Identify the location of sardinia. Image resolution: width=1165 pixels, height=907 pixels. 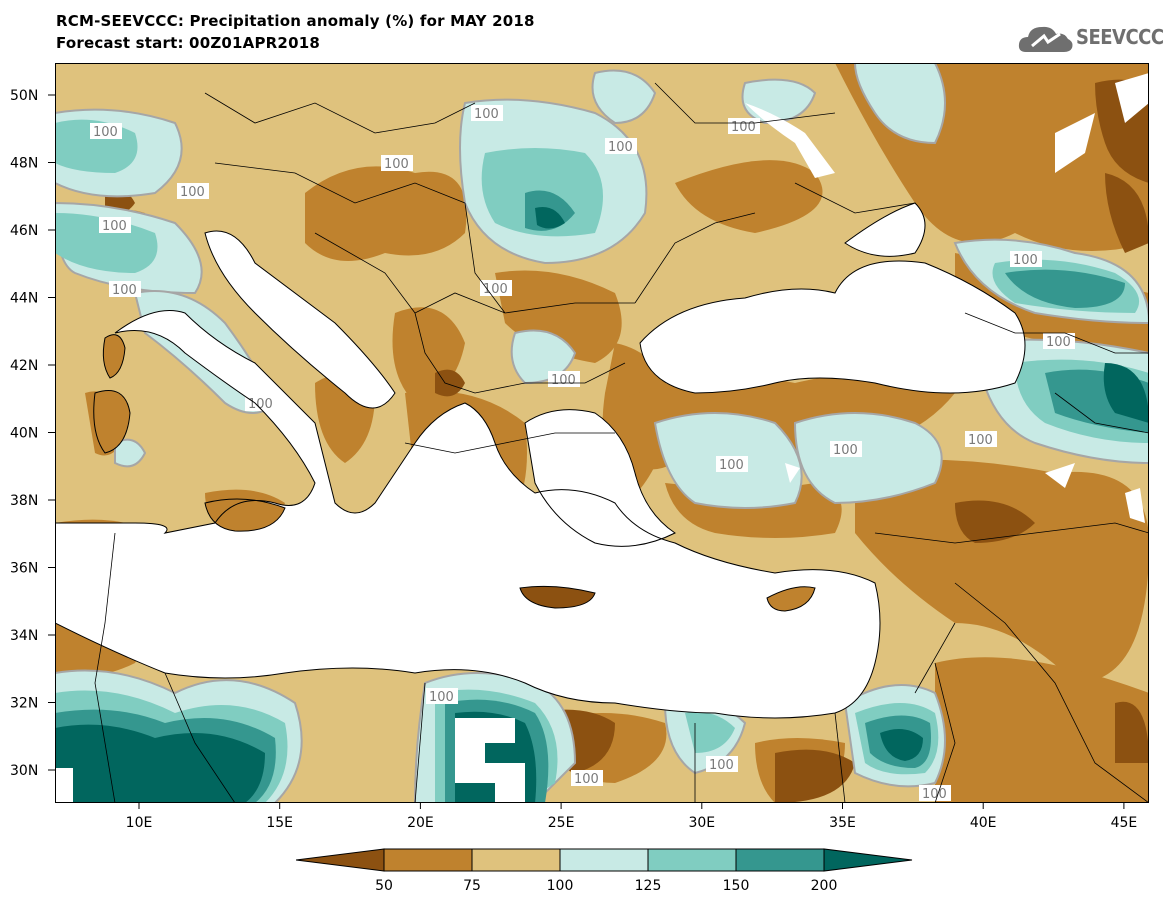
(111, 421).